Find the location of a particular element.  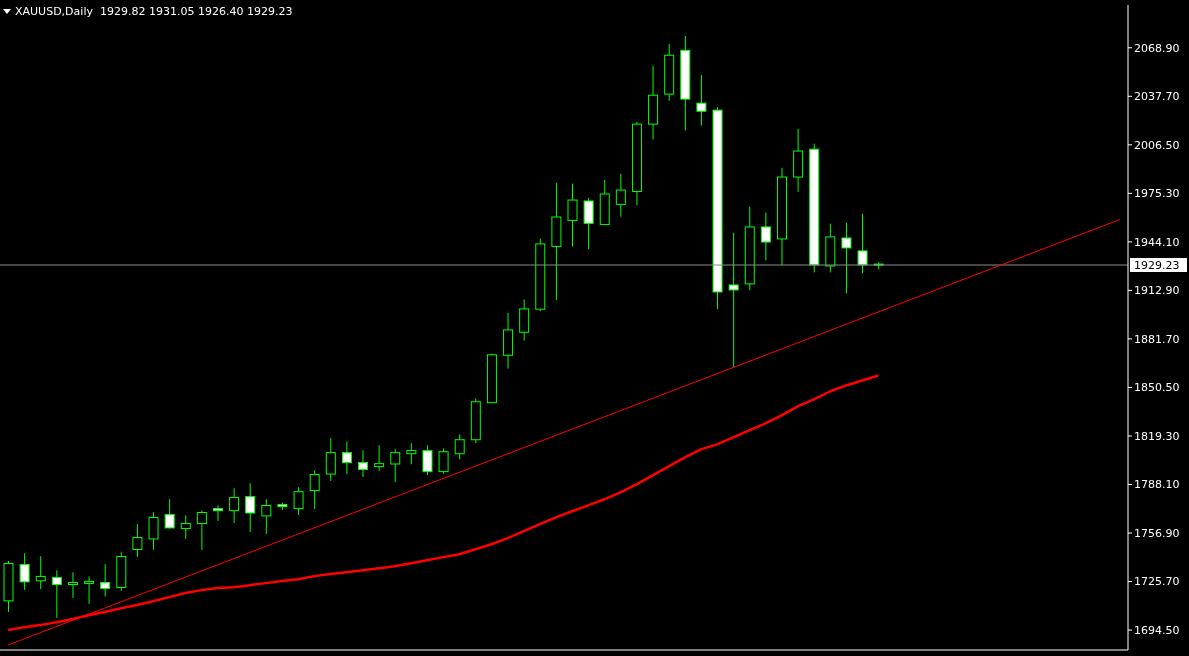

ref-line-label: 1929.23 is located at coordinates (1157, 266).